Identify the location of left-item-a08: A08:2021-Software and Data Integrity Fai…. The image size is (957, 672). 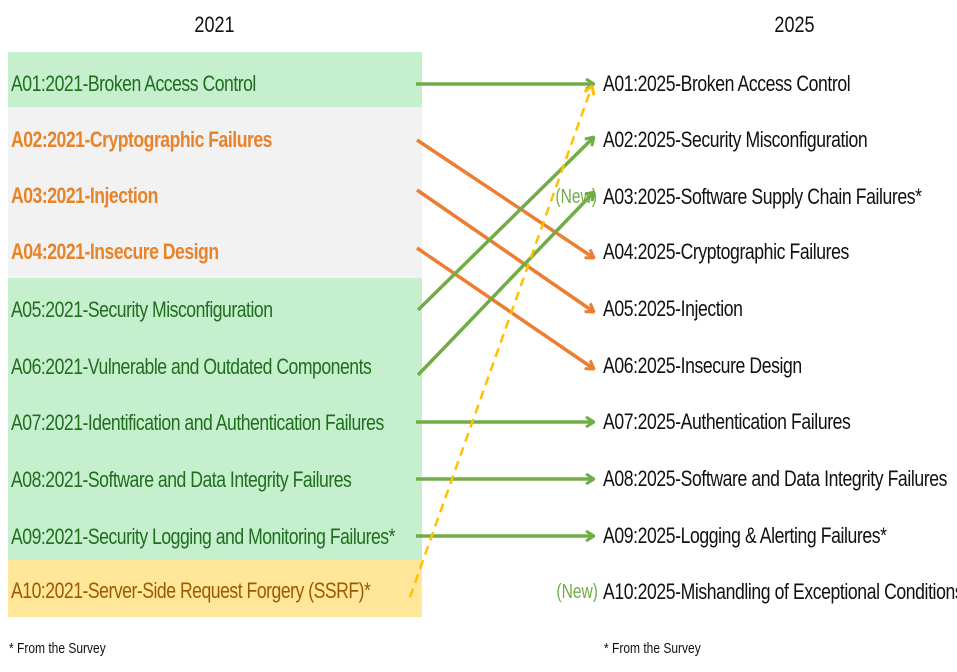
(181, 479).